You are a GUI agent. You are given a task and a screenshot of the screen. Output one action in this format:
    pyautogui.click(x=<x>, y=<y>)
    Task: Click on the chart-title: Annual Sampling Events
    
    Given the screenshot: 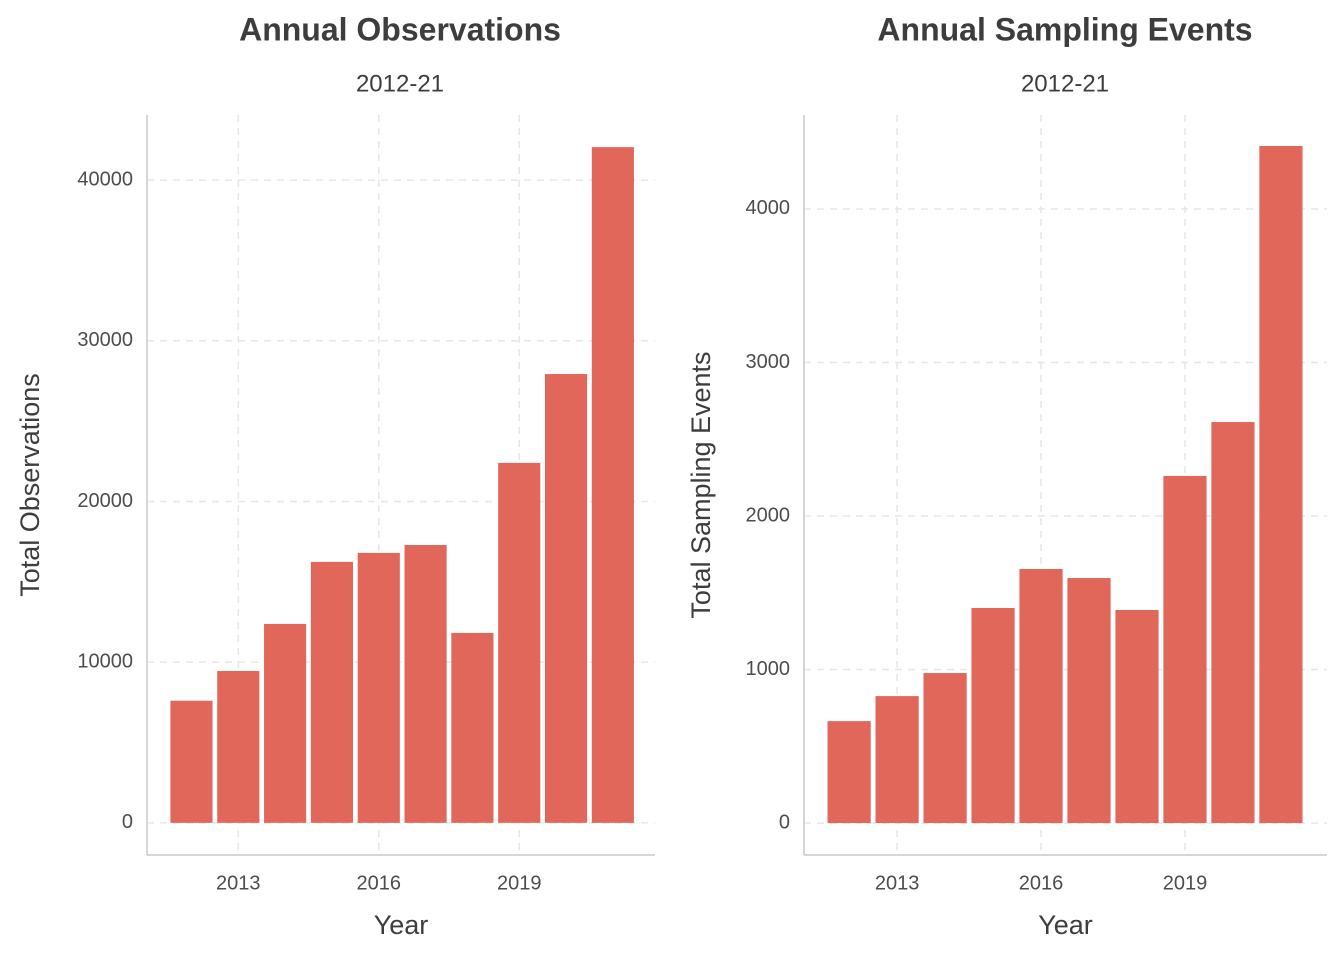 What is the action you would take?
    pyautogui.click(x=1064, y=29)
    